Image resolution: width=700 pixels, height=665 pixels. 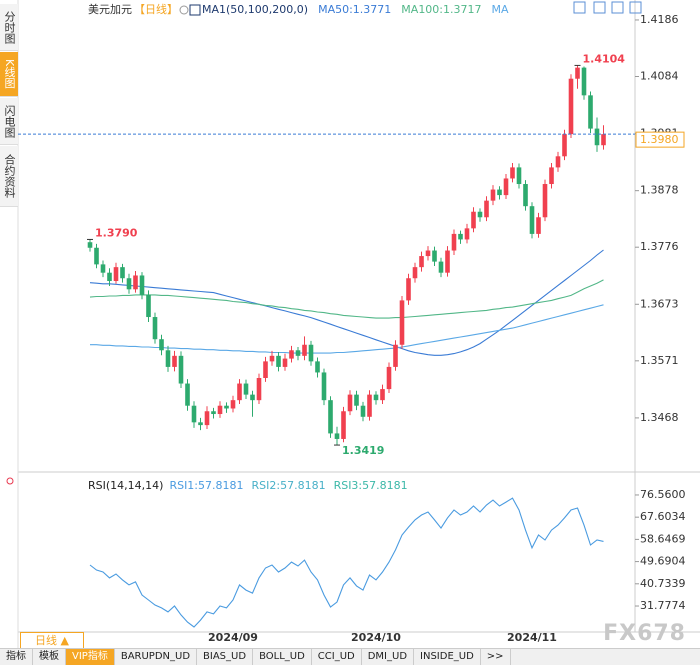 What do you see at coordinates (9, 27) in the screenshot?
I see `sidebar-tab: 分时图` at bounding box center [9, 27].